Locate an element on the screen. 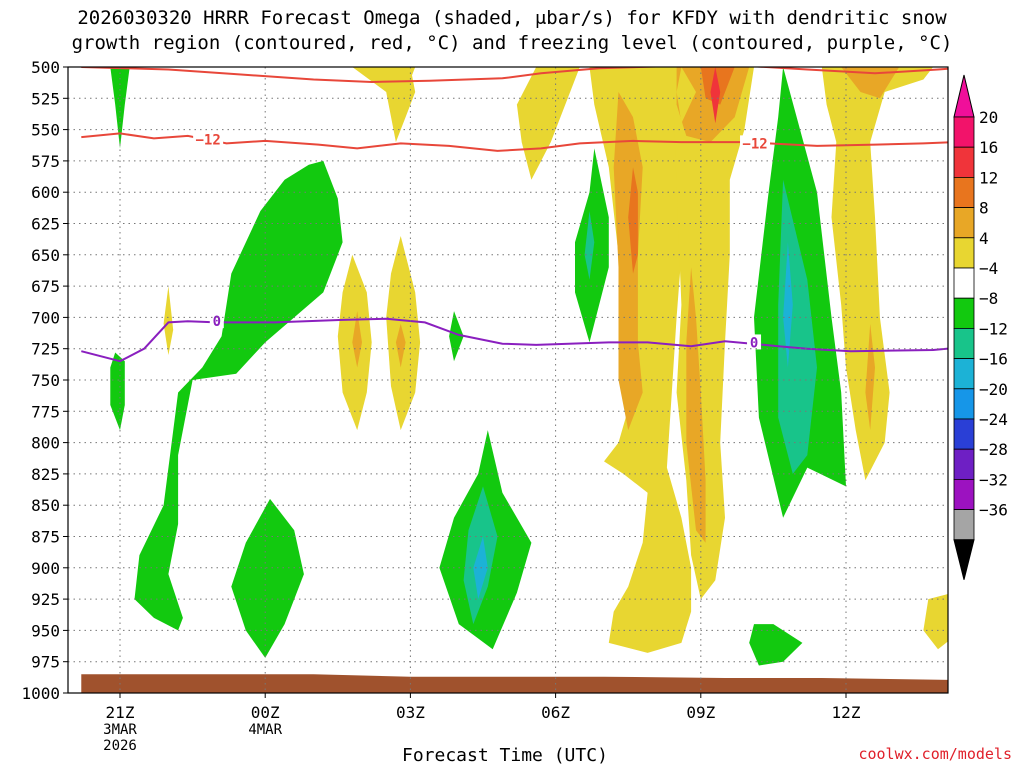  y-tick-label: 700 is located at coordinates (45, 317).